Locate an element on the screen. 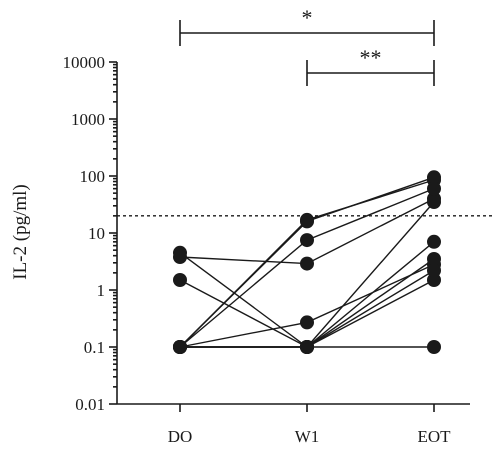 The height and width of the screenshot is (450, 500). y-axis-title: IL-2 (pg/ml) is located at coordinates (20, 232).